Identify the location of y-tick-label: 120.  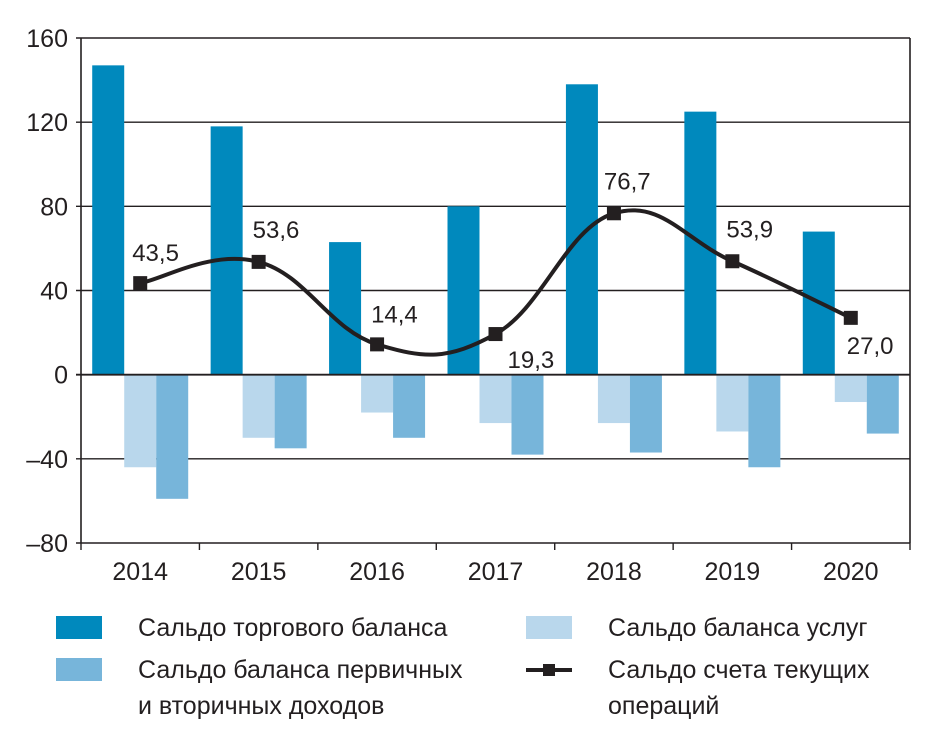
(47, 123).